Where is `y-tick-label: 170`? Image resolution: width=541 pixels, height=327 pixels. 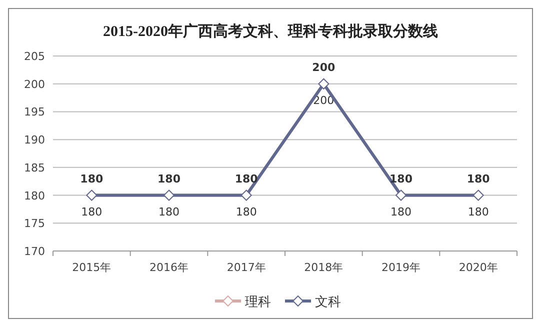
y-tick-label: 170 is located at coordinates (34, 251).